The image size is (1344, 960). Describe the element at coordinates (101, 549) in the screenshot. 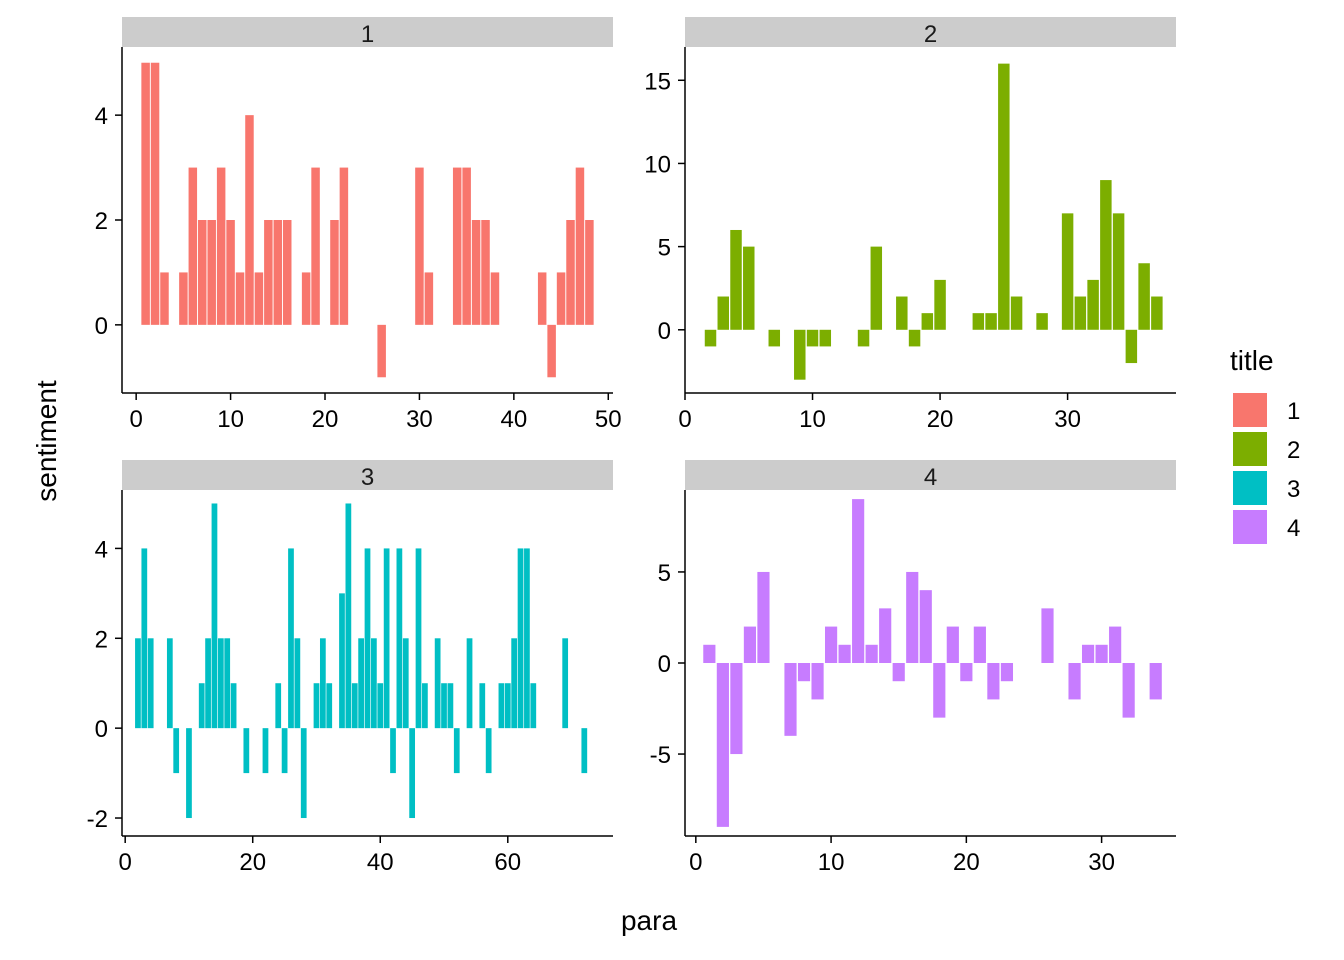

I see `y-tick-label: 4` at that location.